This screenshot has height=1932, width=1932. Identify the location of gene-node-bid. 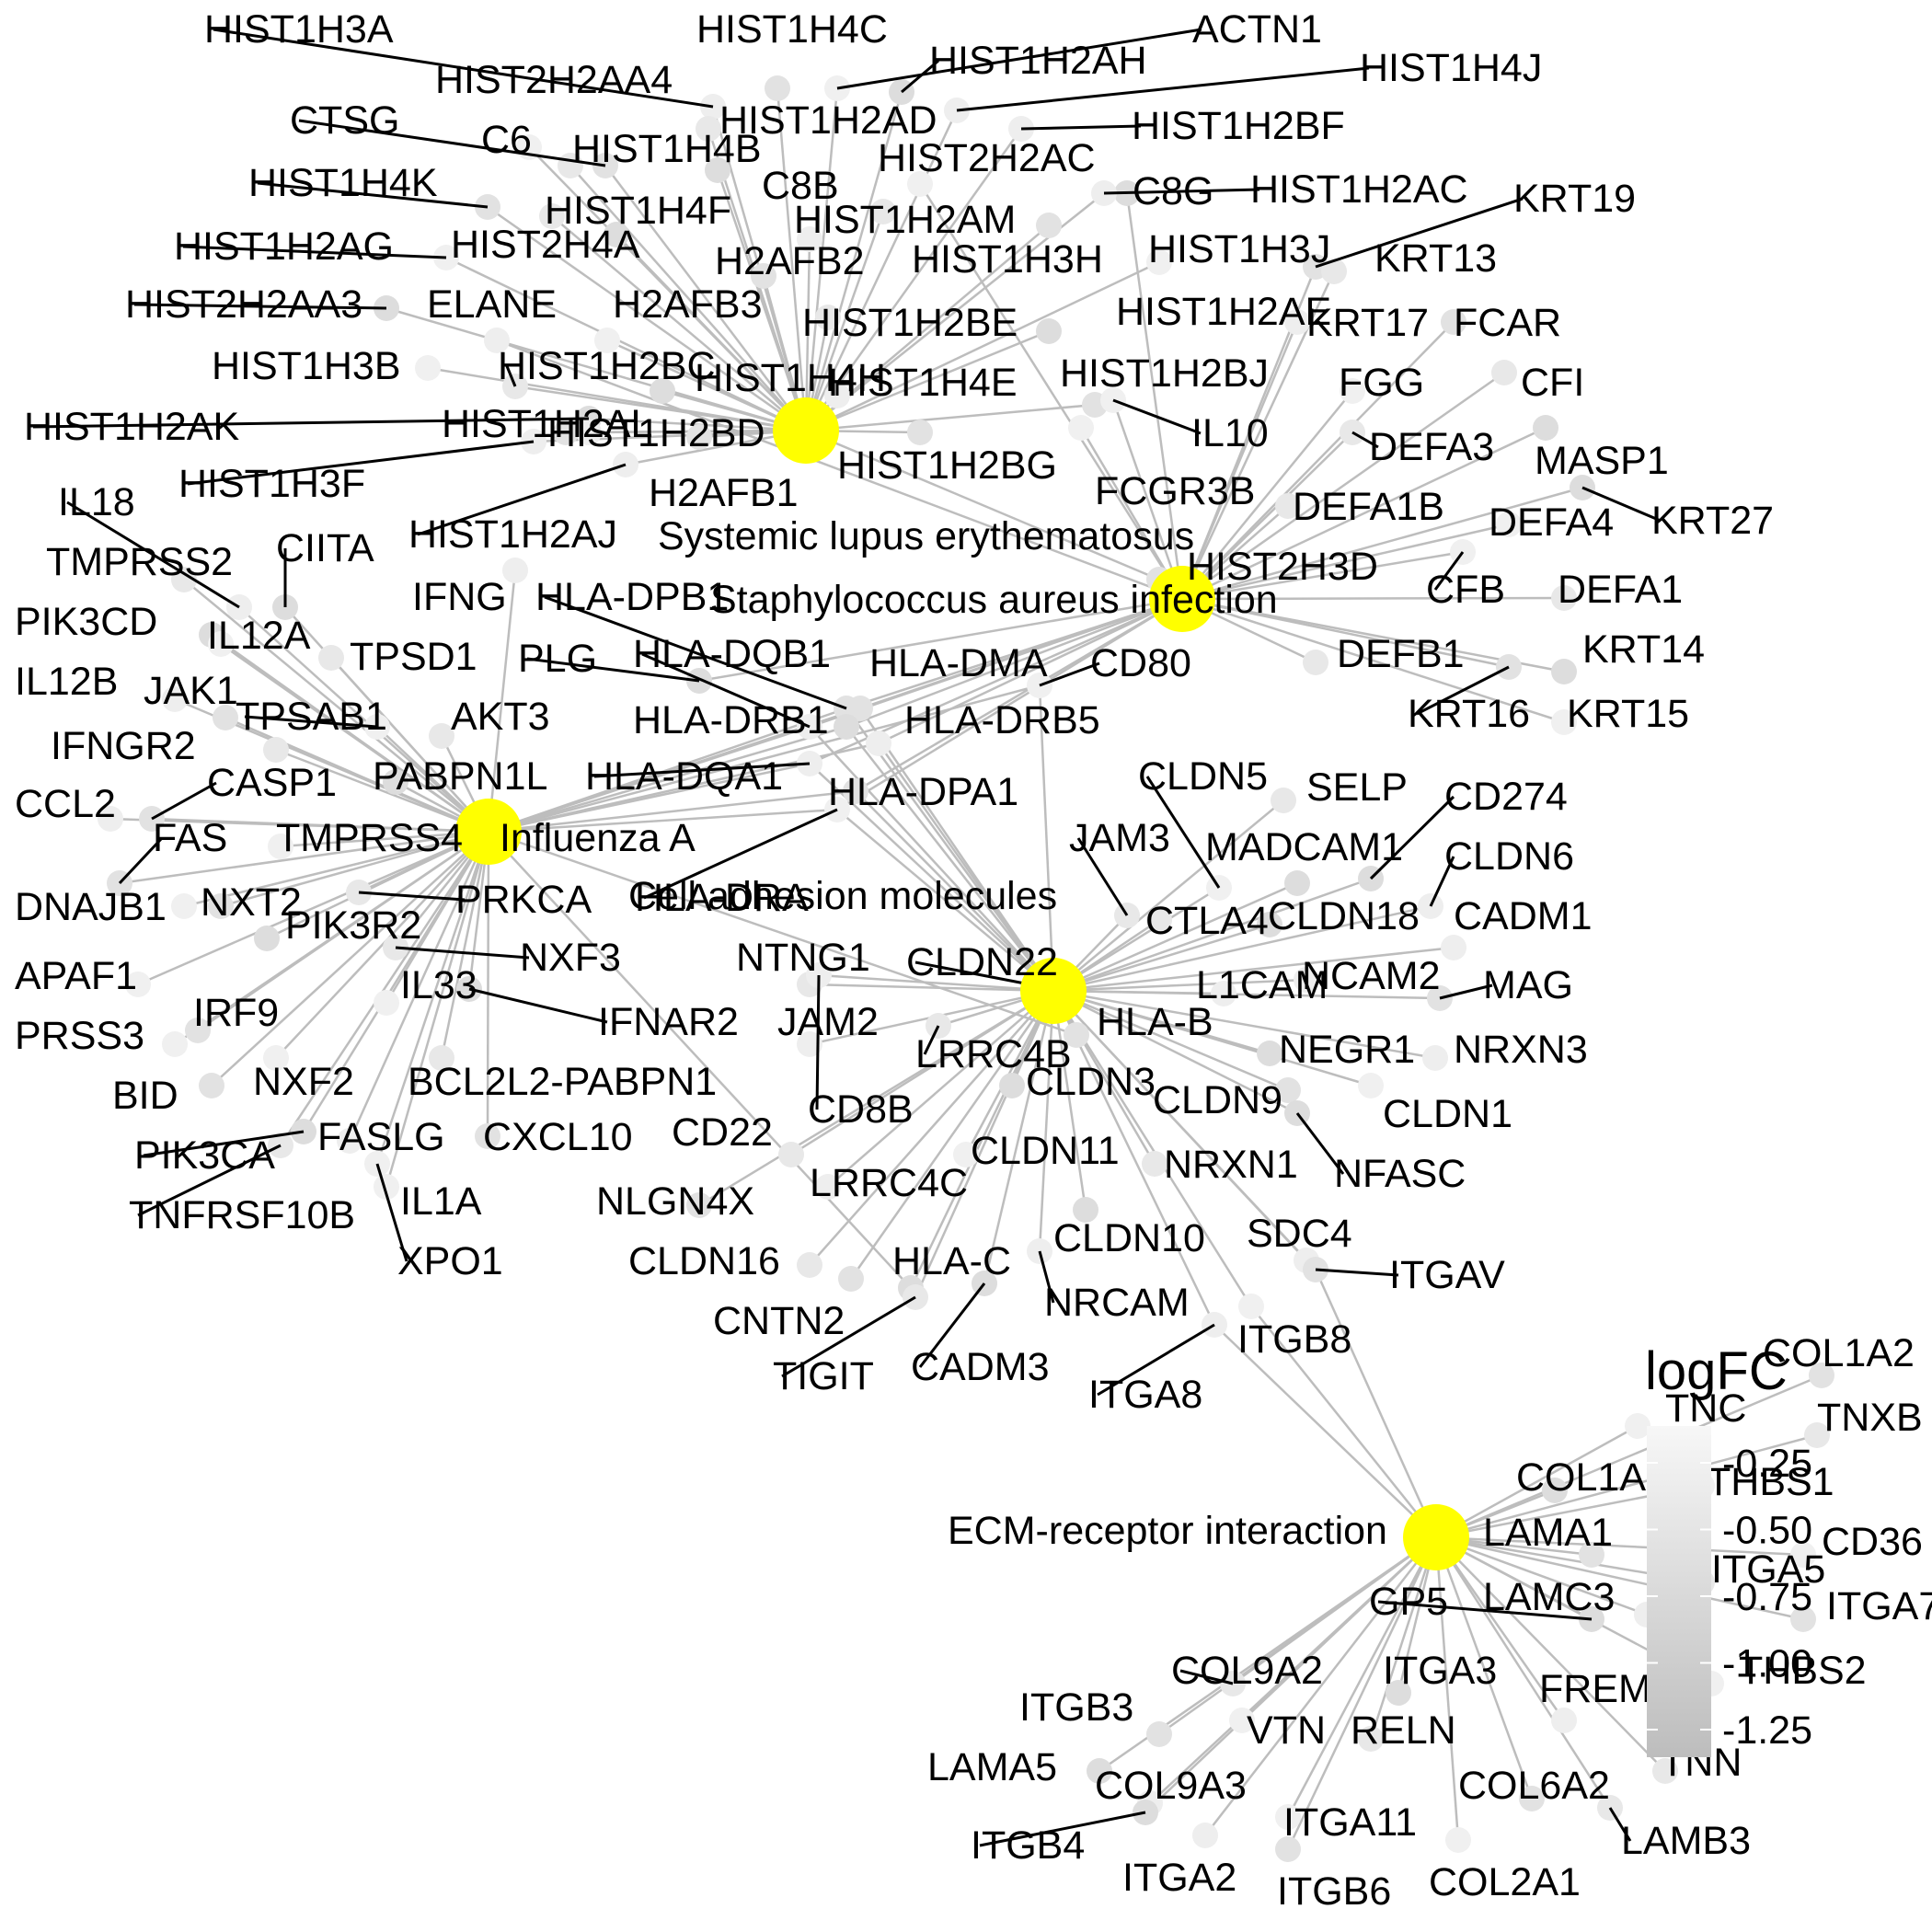
(211, 1085).